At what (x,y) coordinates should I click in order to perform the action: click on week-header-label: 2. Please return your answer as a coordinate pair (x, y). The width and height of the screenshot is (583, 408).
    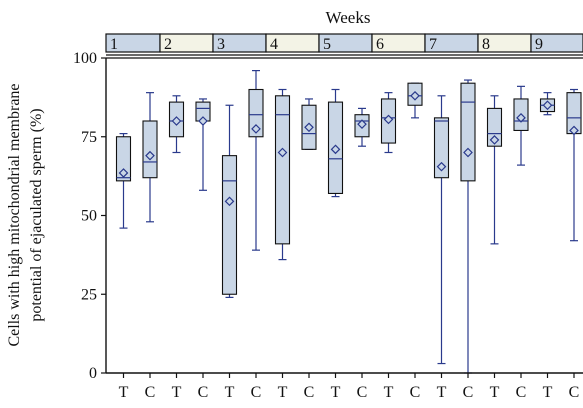
    Looking at the image, I should click on (168, 44).